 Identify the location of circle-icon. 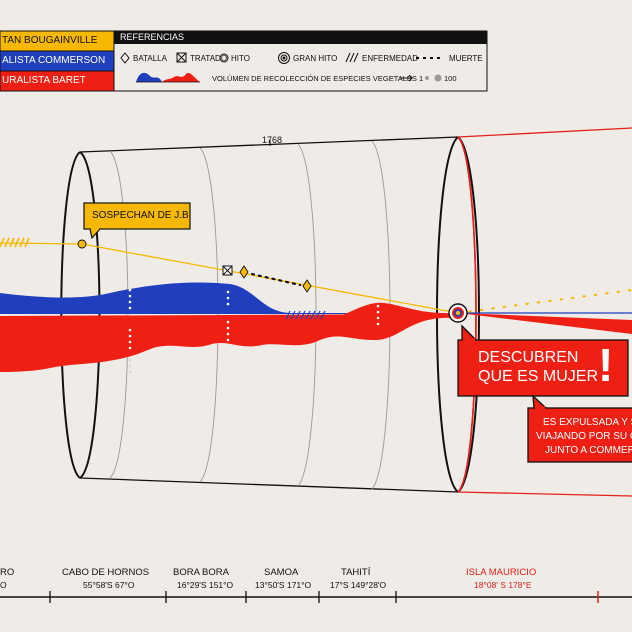
(224, 58).